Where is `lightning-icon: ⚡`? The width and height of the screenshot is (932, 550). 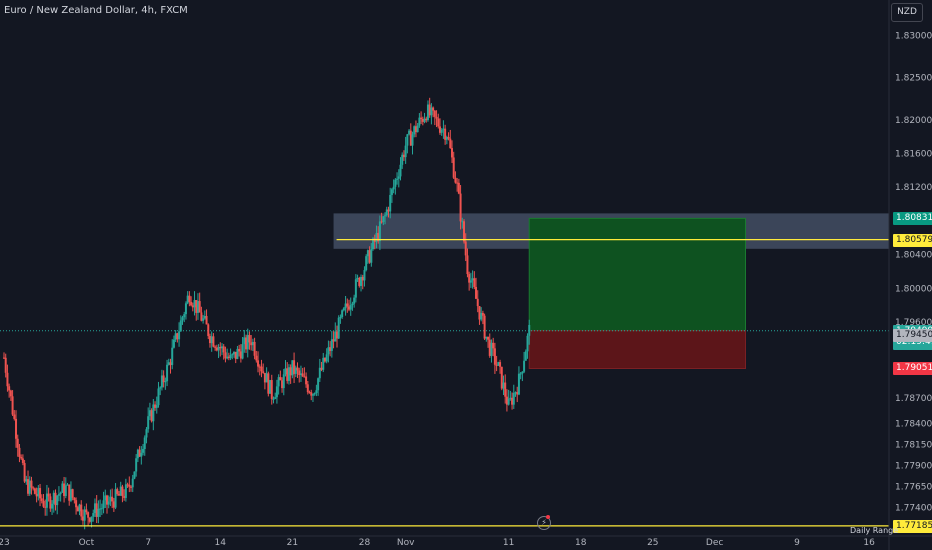 lightning-icon: ⚡ is located at coordinates (544, 523).